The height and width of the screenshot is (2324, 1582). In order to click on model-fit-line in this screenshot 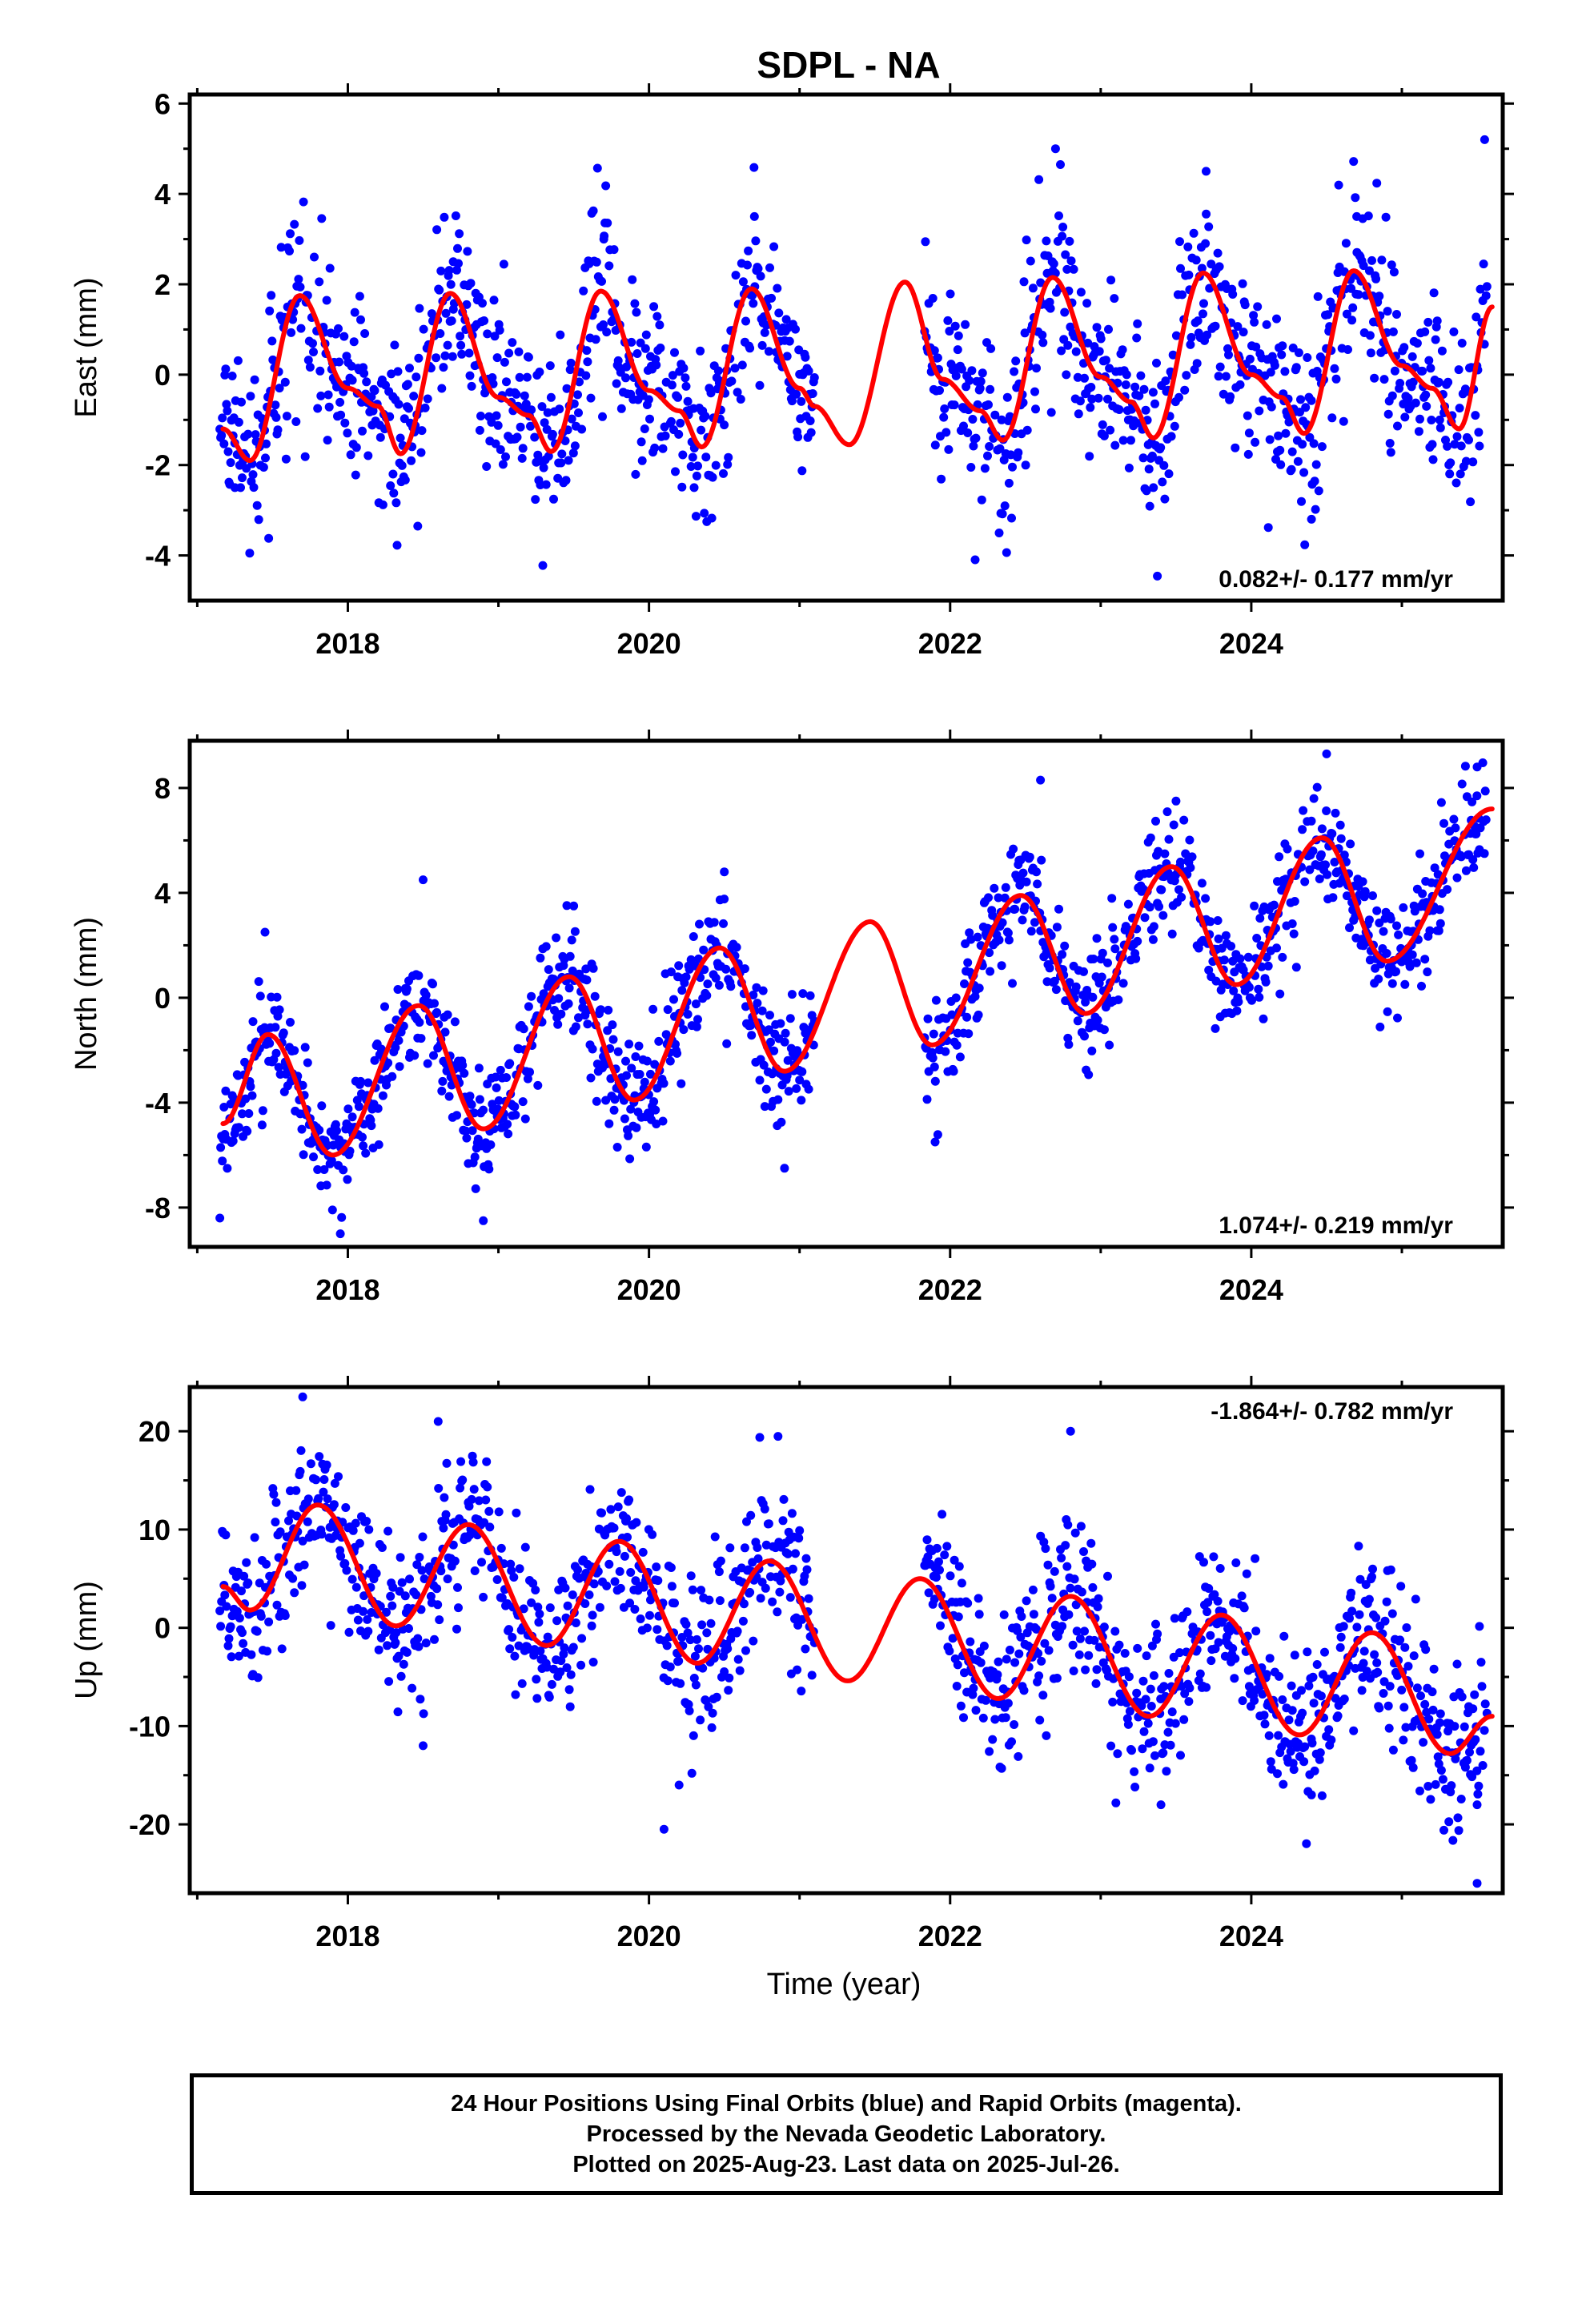, I will do `click(857, 1629)`.